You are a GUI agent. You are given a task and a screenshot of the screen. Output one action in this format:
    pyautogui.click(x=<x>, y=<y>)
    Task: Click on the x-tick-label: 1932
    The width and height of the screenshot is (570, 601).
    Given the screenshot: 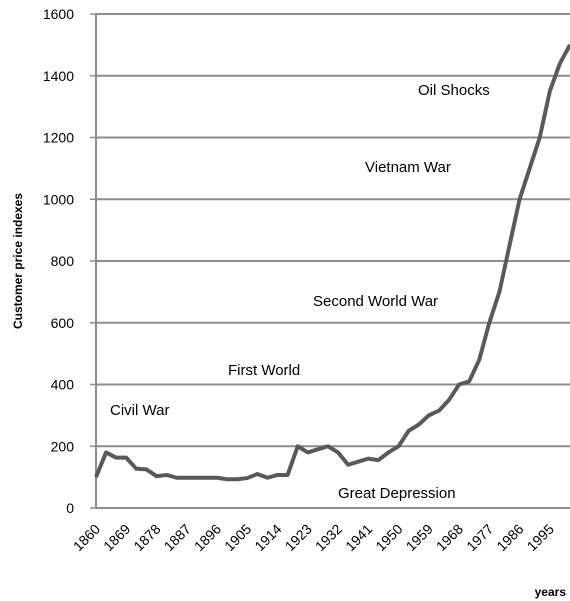 What is the action you would take?
    pyautogui.click(x=328, y=537)
    